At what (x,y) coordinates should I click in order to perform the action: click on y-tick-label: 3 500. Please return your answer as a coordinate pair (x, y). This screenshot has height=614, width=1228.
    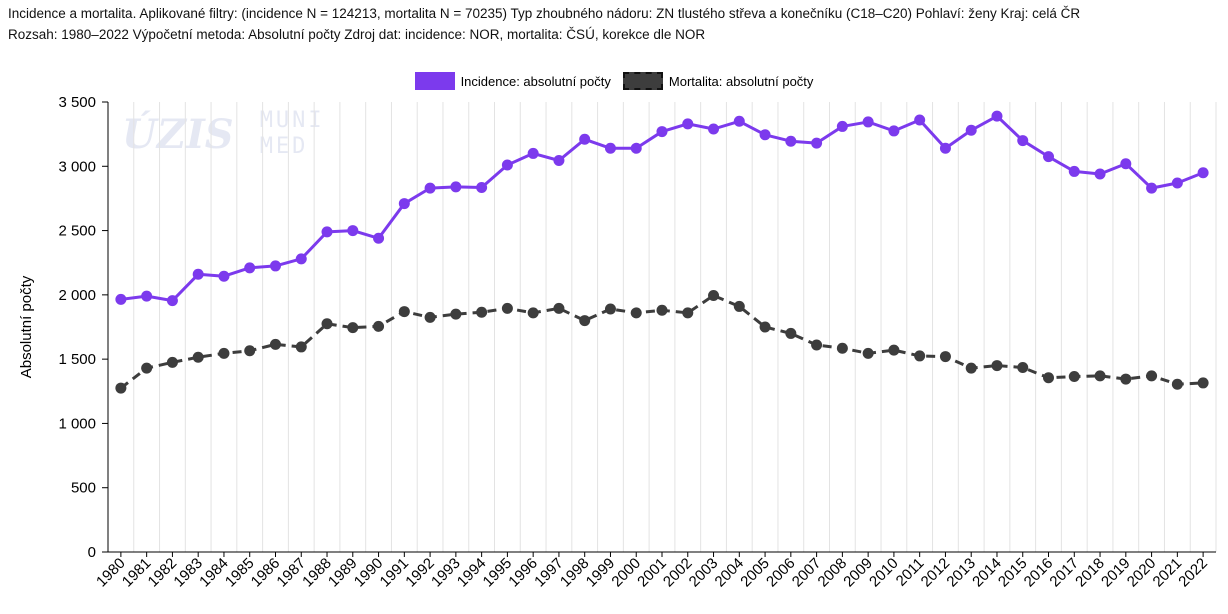
    Looking at the image, I should click on (77, 102).